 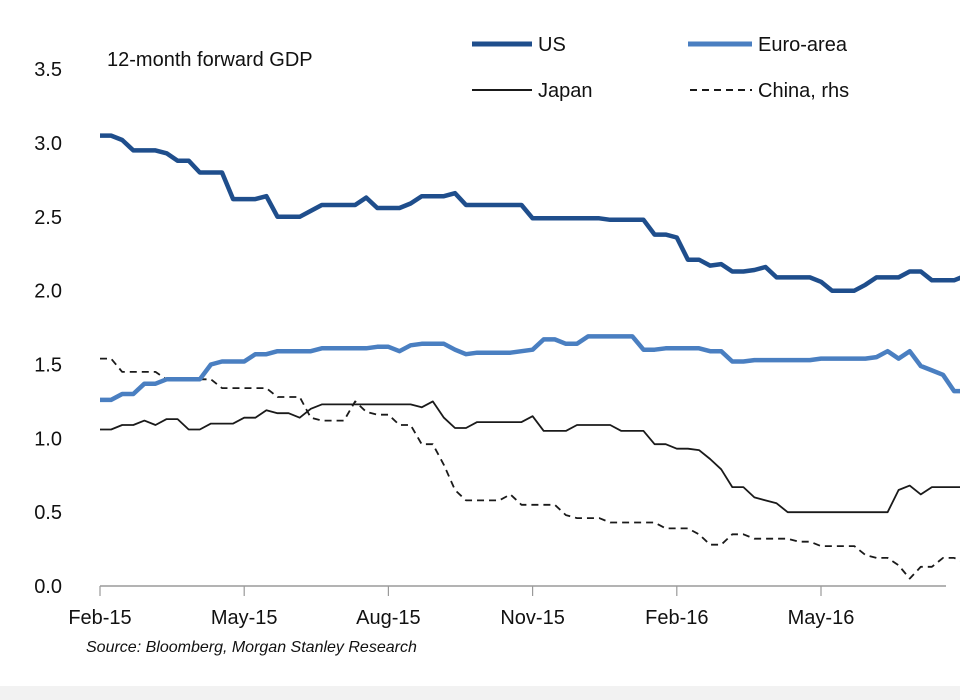 What do you see at coordinates (48, 218) in the screenshot?
I see `y-tick-label: 2.5` at bounding box center [48, 218].